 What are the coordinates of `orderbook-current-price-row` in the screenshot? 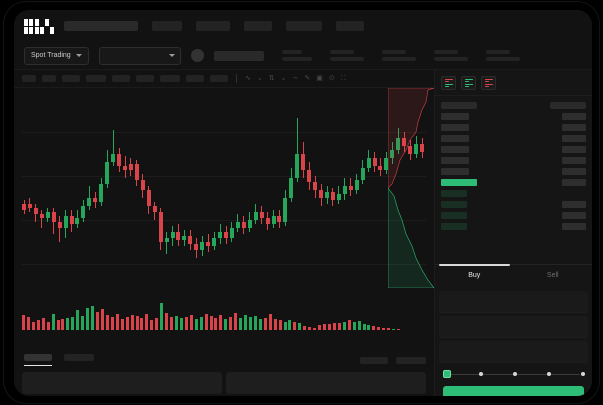 It's located at (513, 182).